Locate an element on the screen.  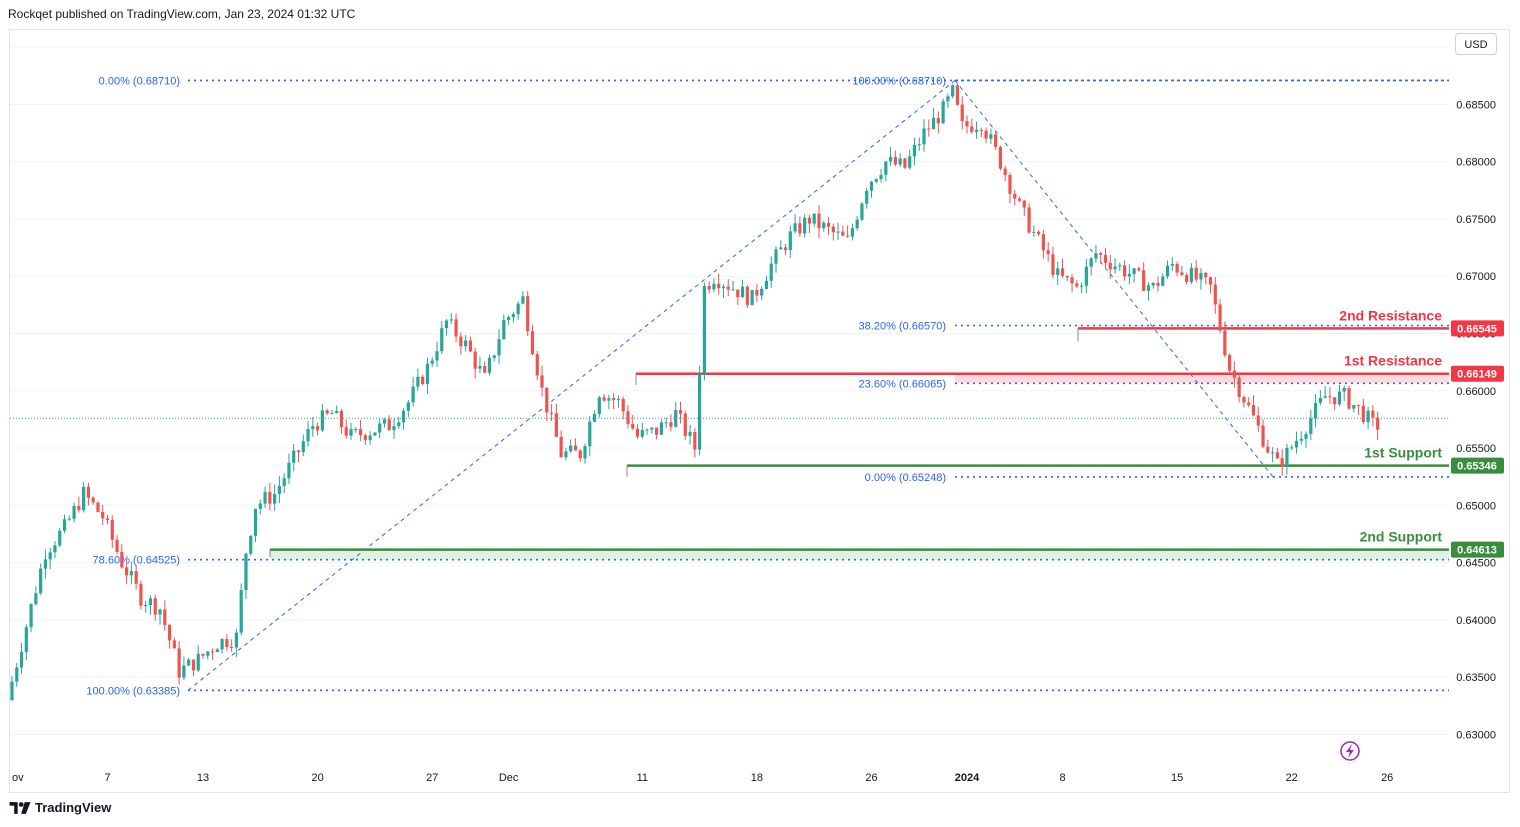
fib-level-label: 100.00% (0.63385) is located at coordinates (133, 691).